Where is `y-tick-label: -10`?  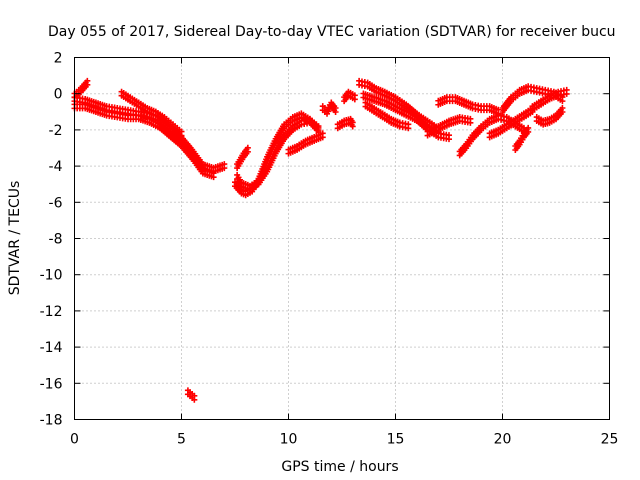 y-tick-label: -10 is located at coordinates (51, 276).